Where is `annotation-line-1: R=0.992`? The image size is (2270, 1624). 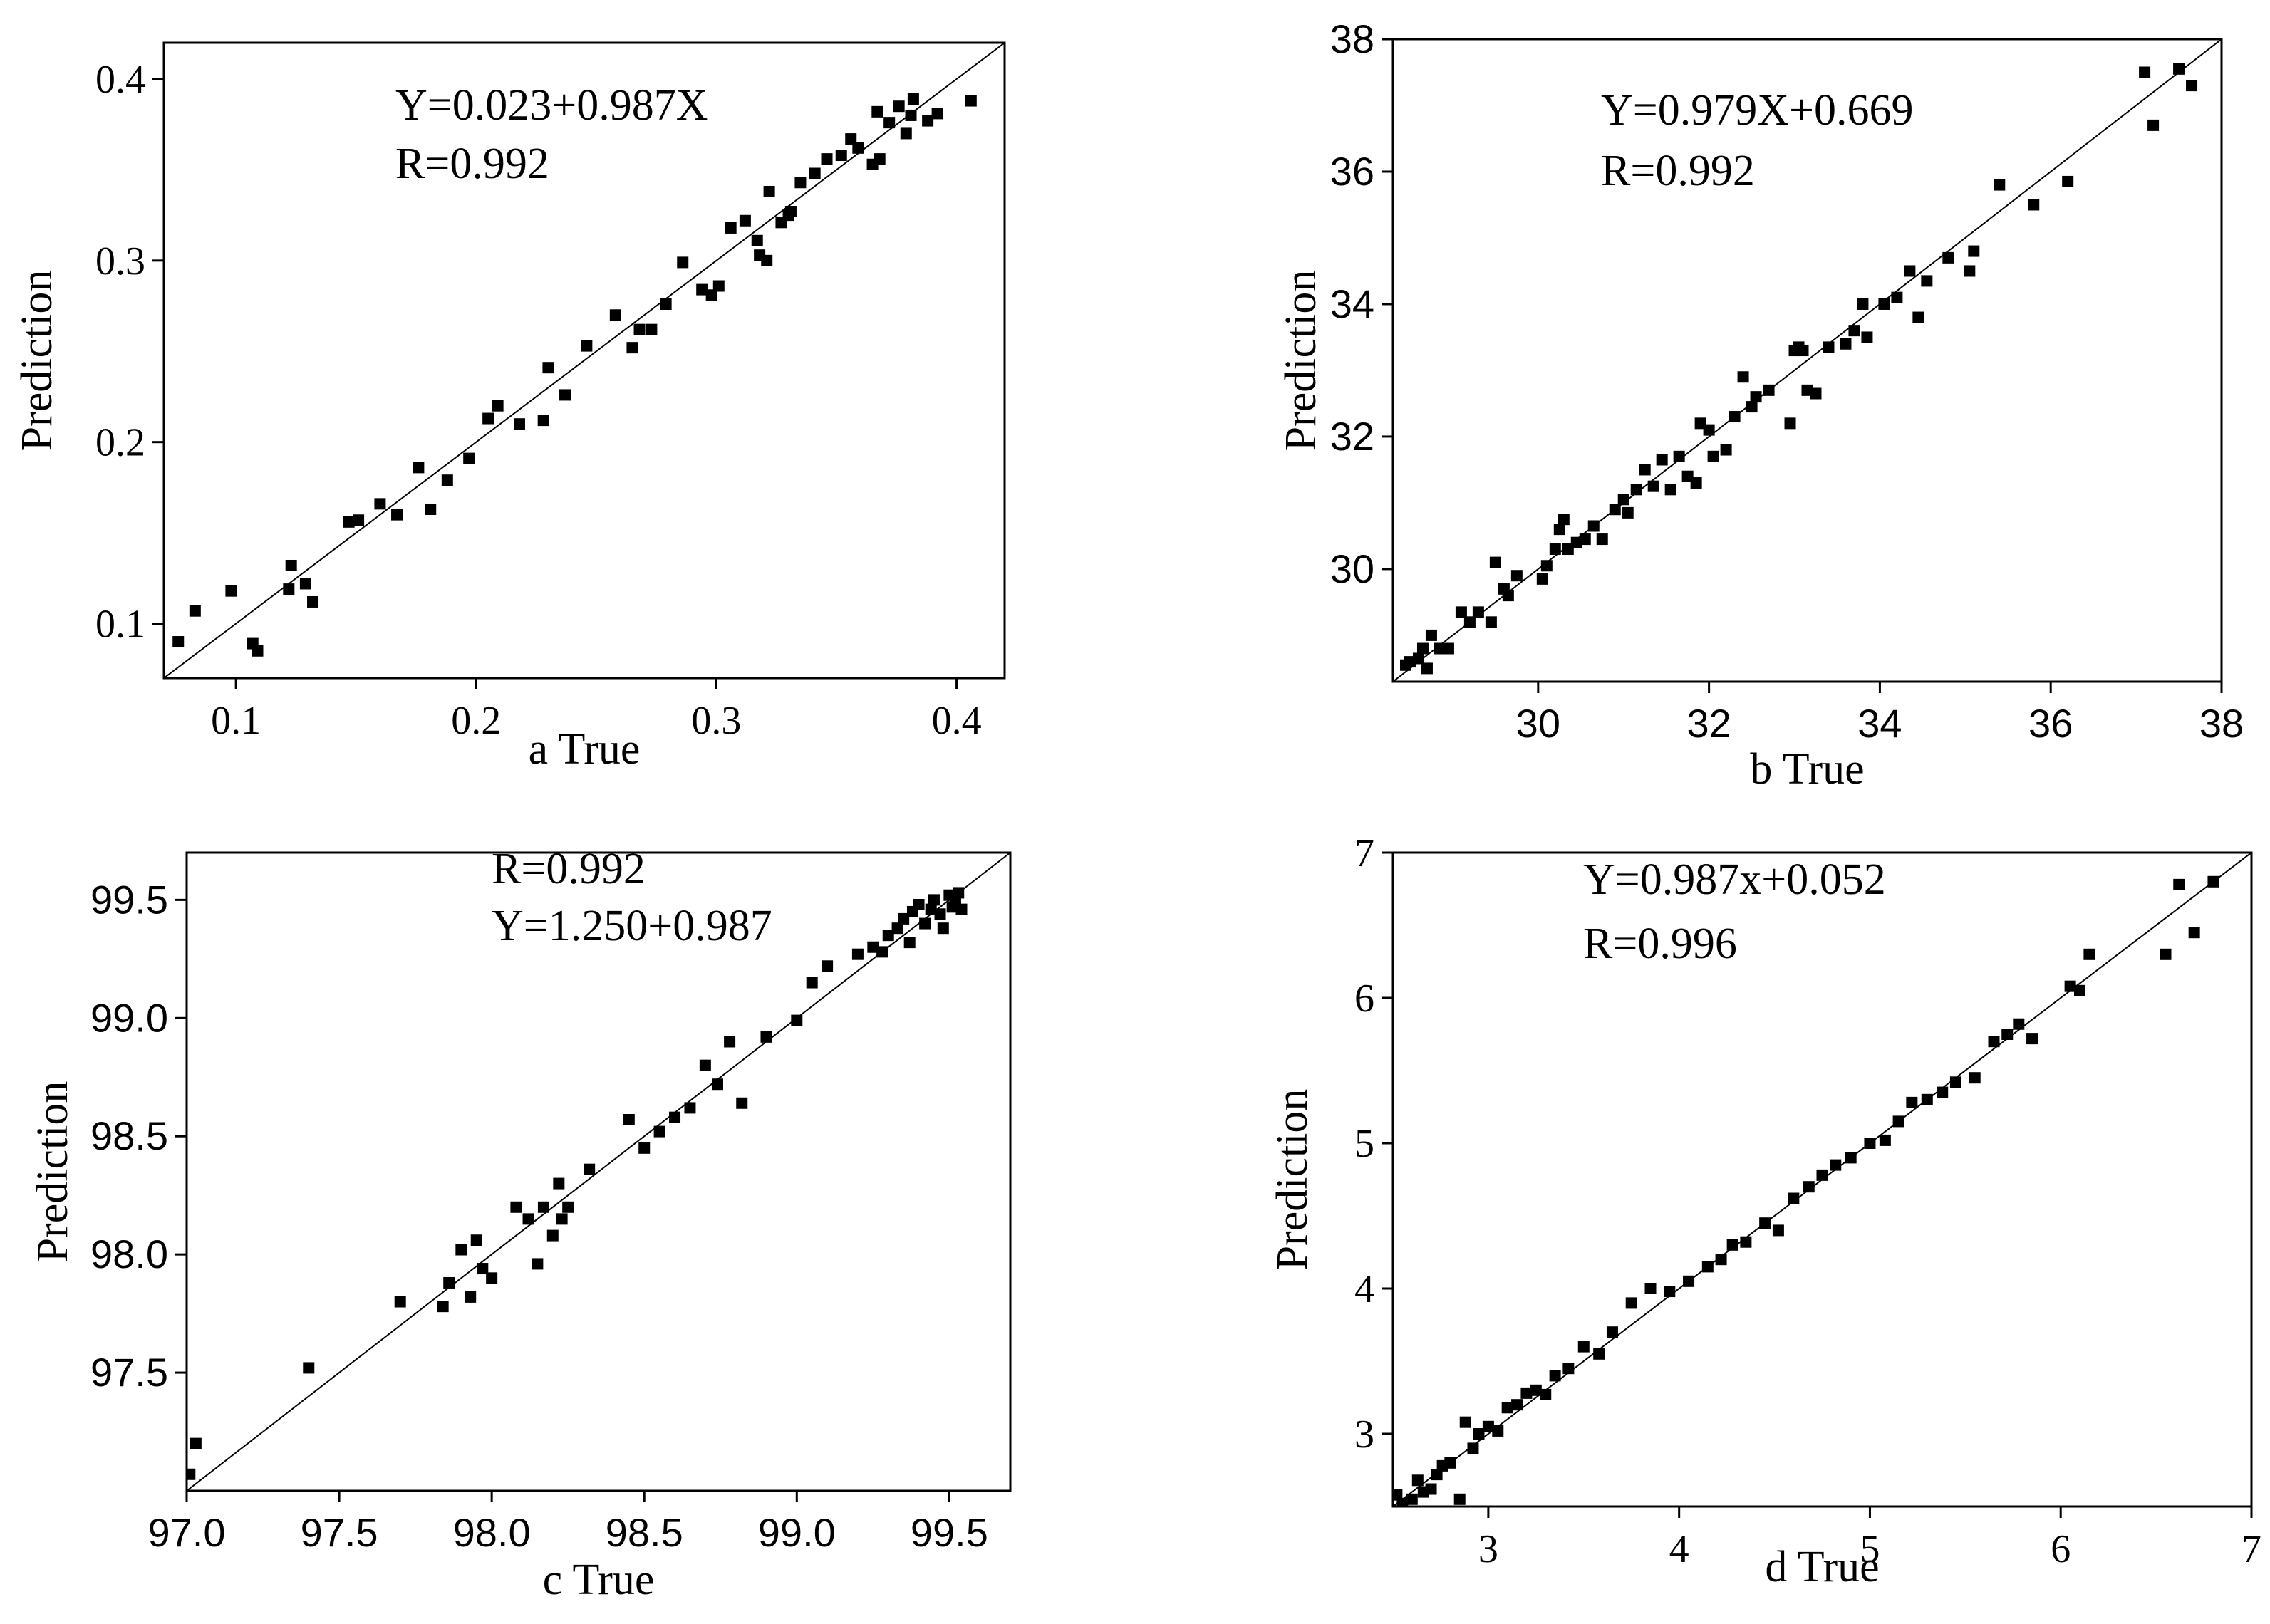 annotation-line-1: R=0.992 is located at coordinates (569, 869).